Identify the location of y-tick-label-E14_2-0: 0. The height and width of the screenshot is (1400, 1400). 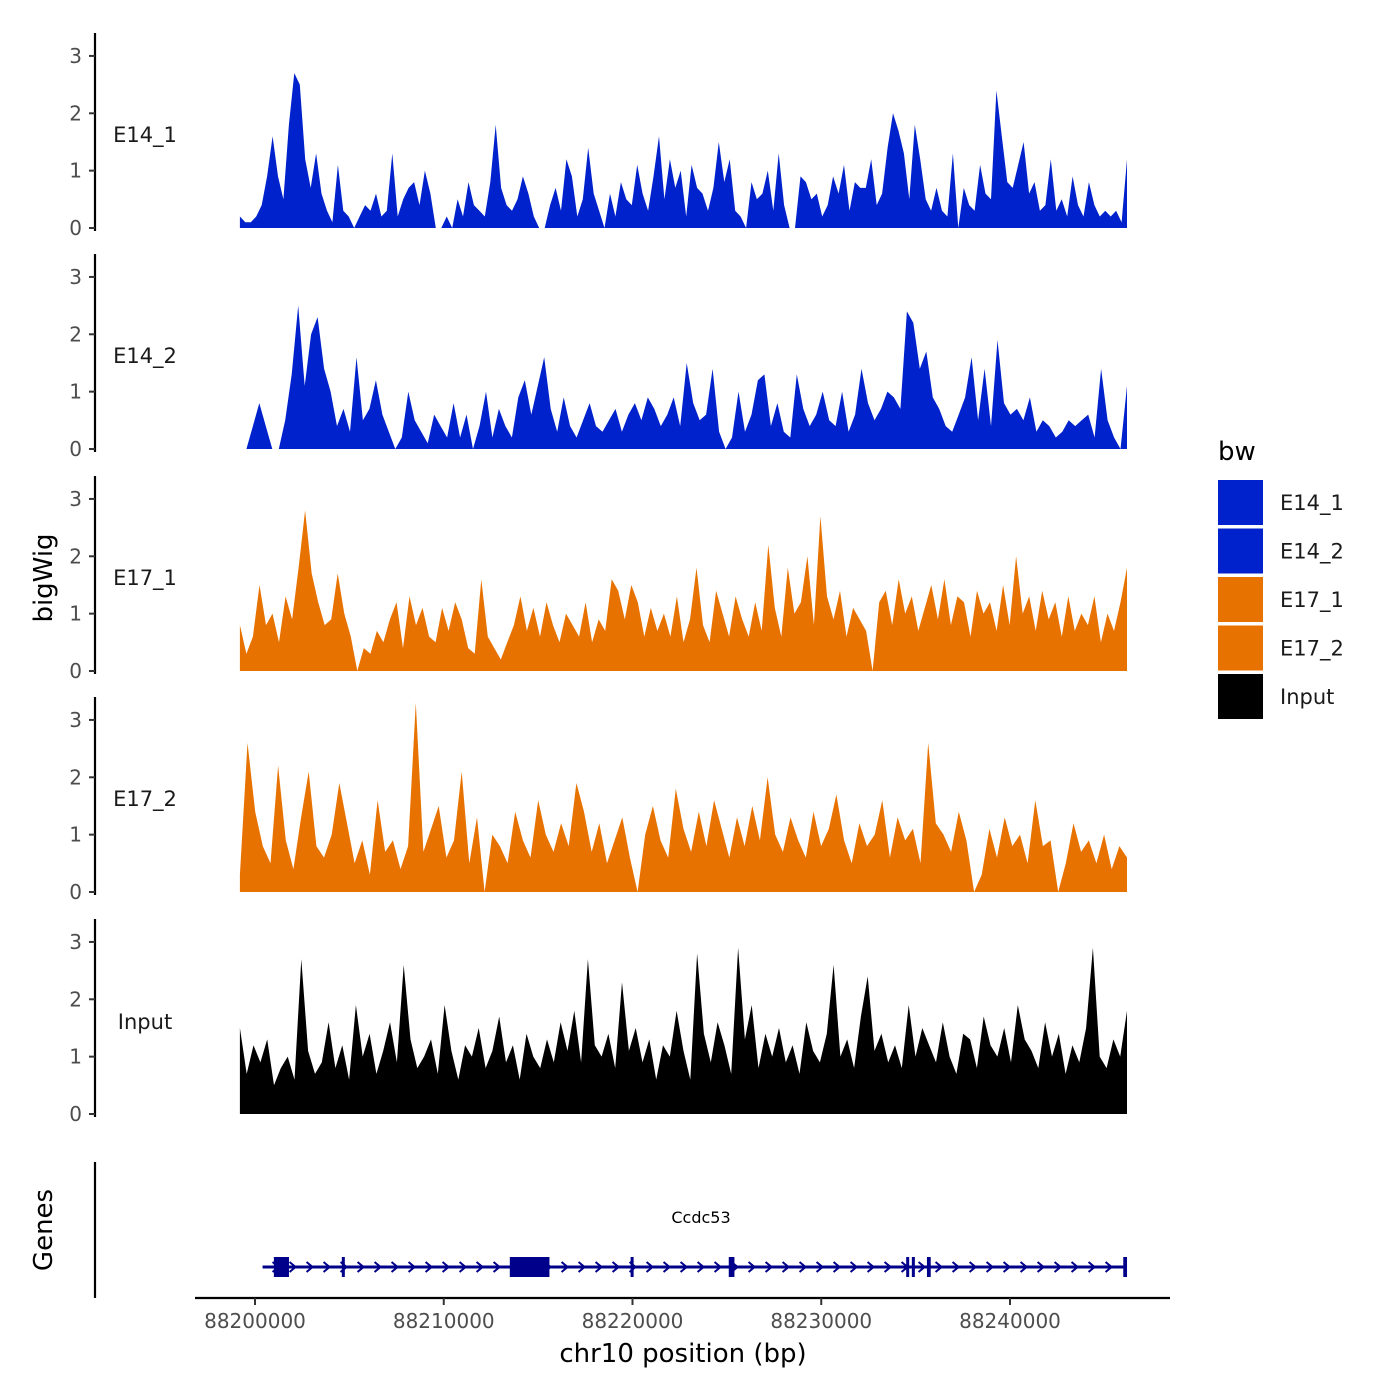
(75, 449).